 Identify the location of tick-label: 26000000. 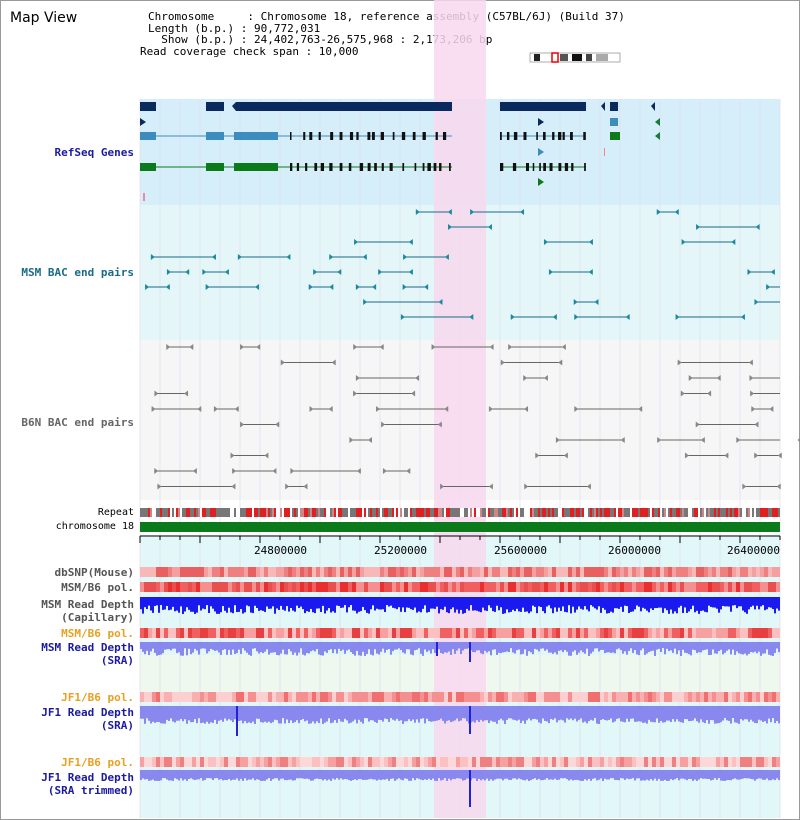
(634, 550).